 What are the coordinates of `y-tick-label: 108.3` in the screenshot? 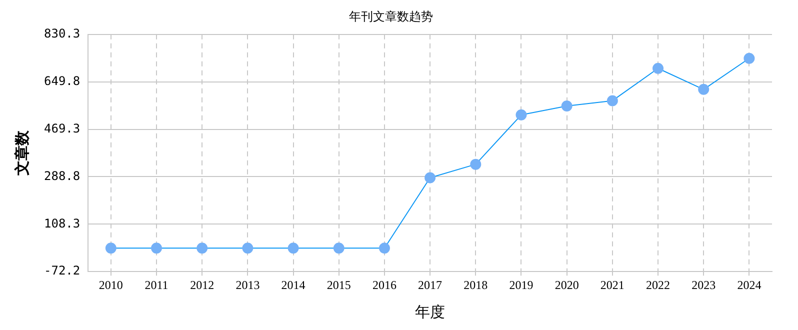 It's located at (62, 223).